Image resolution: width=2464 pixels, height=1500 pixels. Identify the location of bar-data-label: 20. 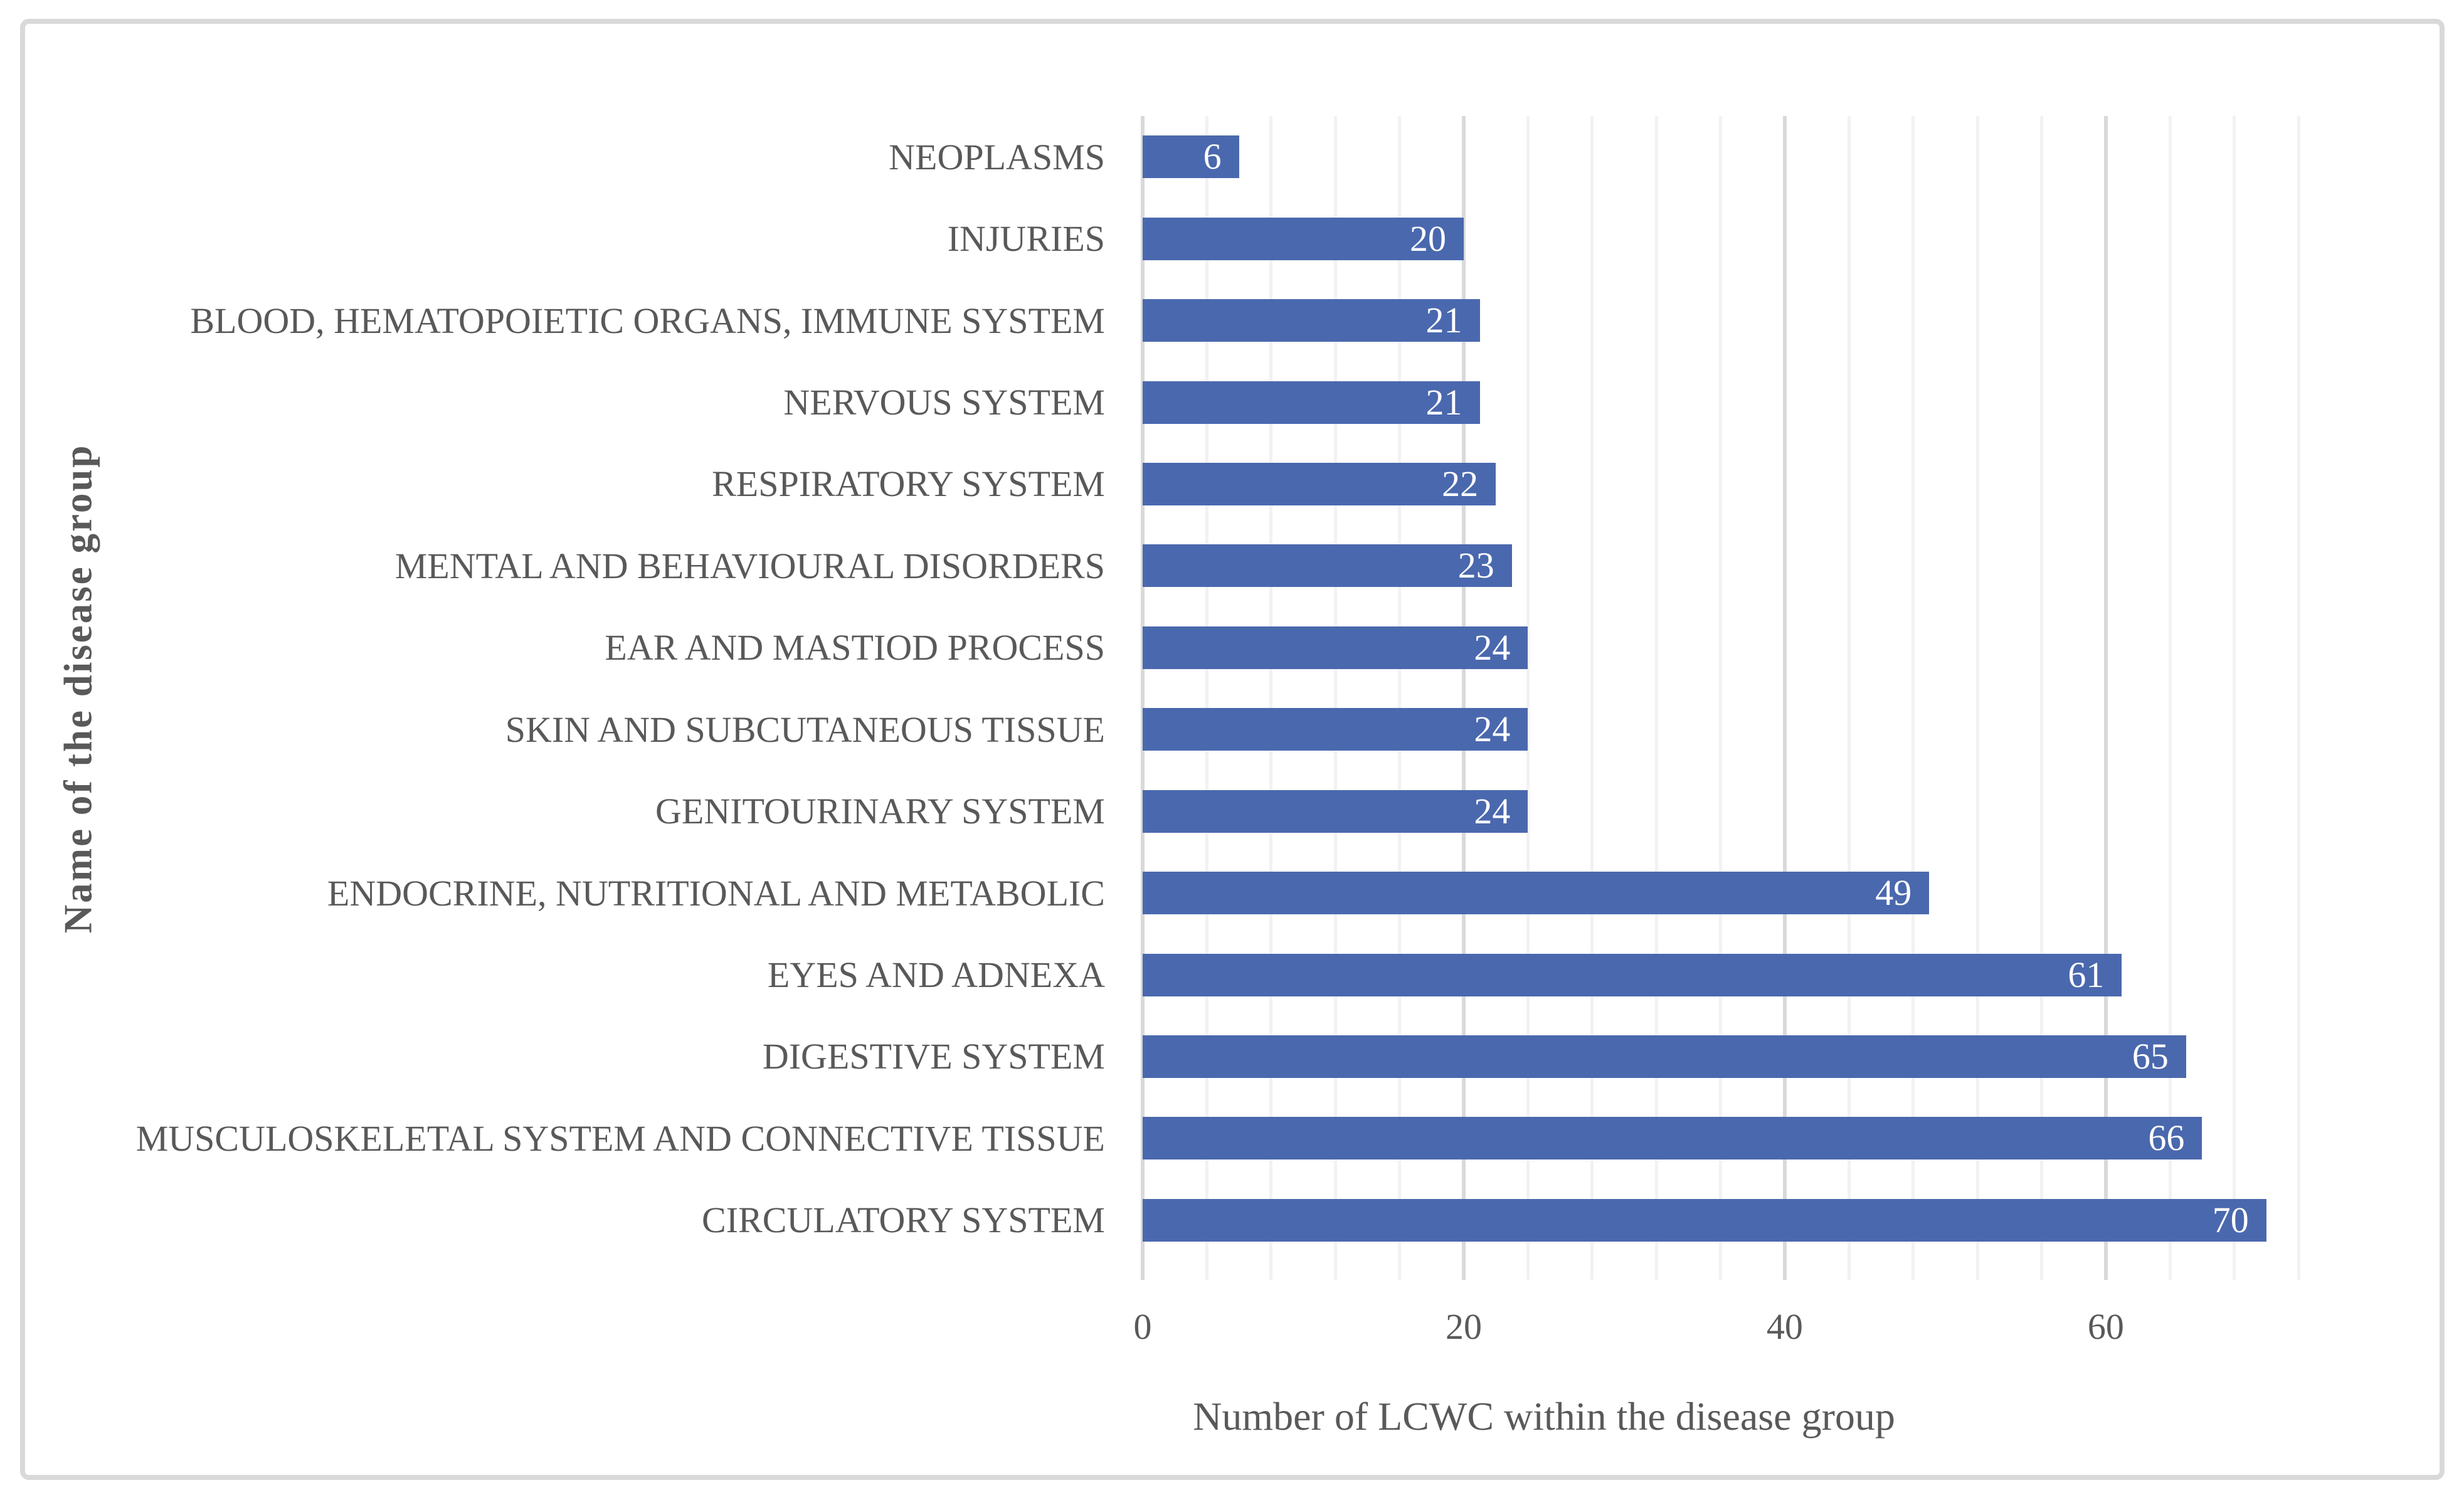
(1427, 238).